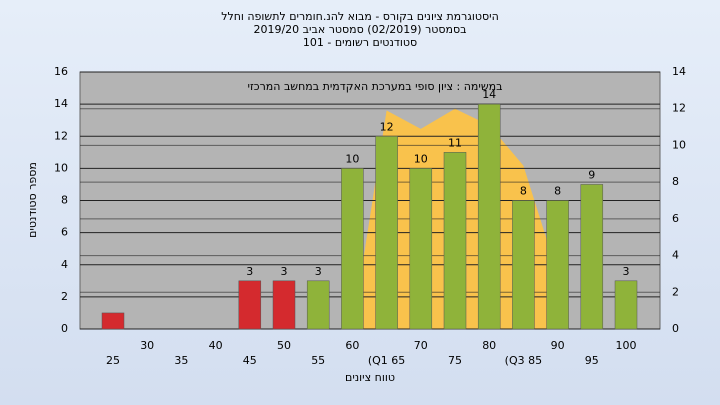 The image size is (720, 405). Describe the element at coordinates (387, 126) in the screenshot. I see `value-label: 12` at that location.